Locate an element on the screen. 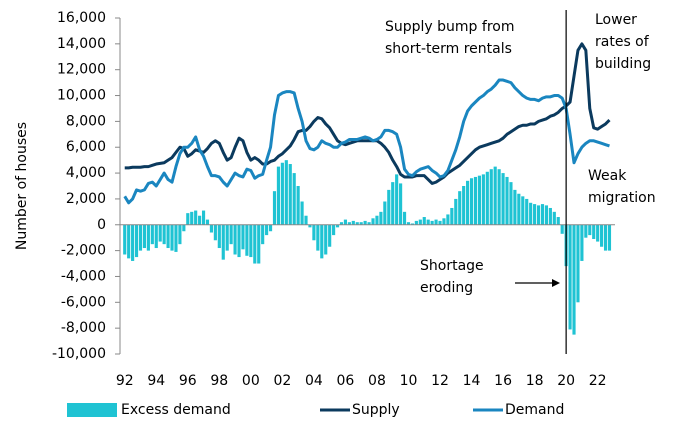  y-tick-label: 12,000 is located at coordinates (81, 70).